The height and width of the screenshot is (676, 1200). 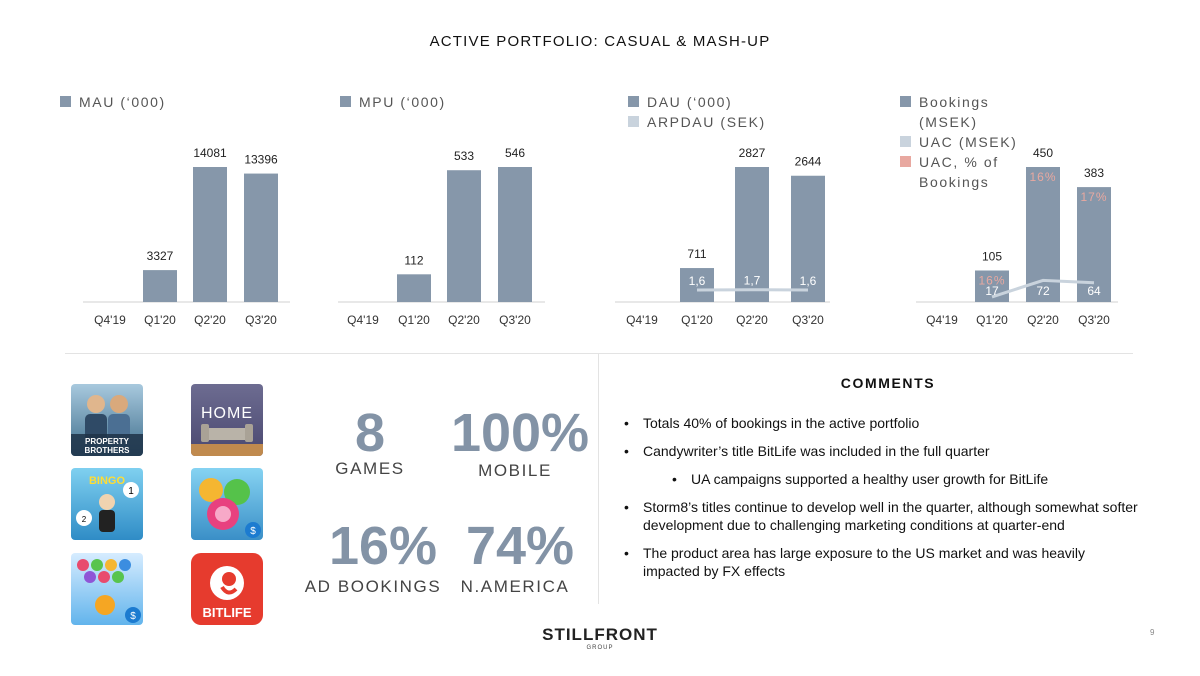 What do you see at coordinates (992, 257) in the screenshot?
I see `bookings-bar-label: 105` at bounding box center [992, 257].